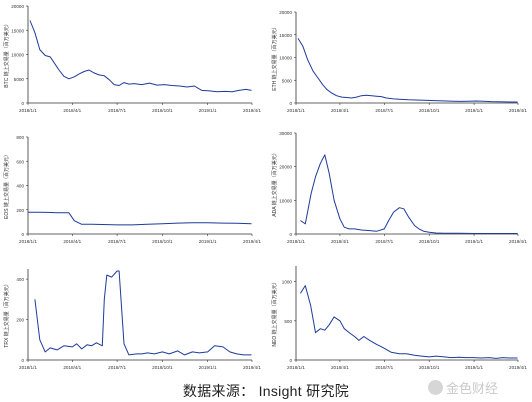  Describe the element at coordinates (20, 279) in the screenshot. I see `y-tick-label: 400` at that location.